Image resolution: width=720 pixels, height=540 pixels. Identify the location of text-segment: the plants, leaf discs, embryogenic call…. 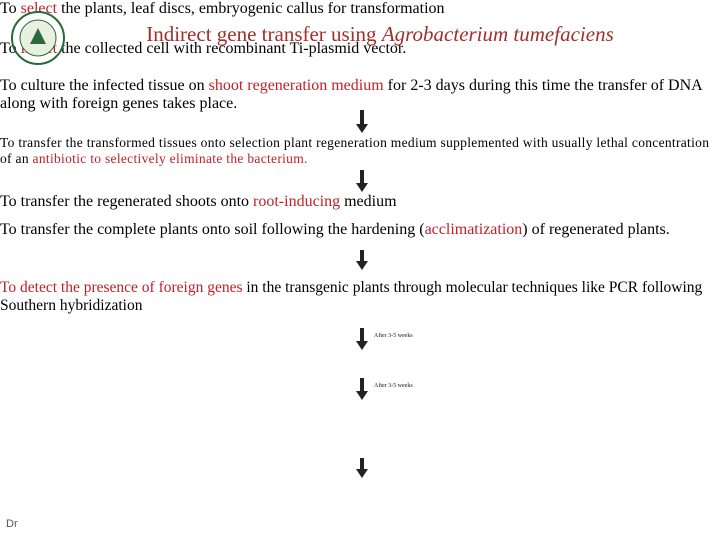
(251, 8).